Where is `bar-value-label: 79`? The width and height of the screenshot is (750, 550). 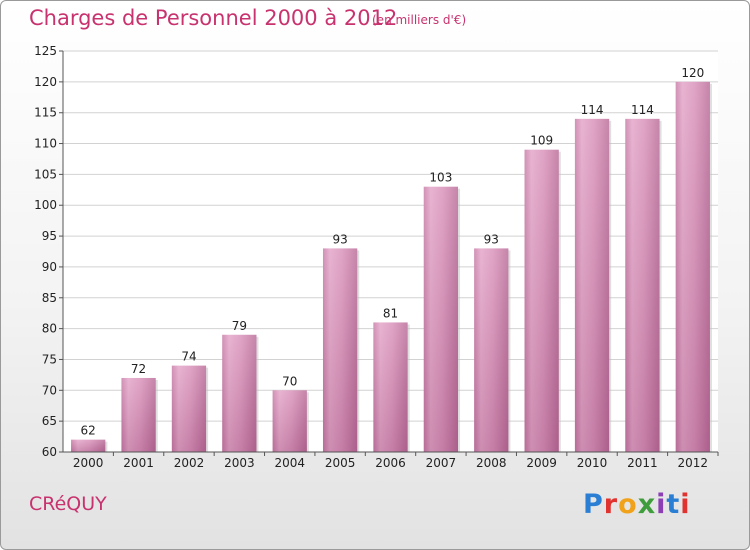 bar-value-label: 79 is located at coordinates (239, 326).